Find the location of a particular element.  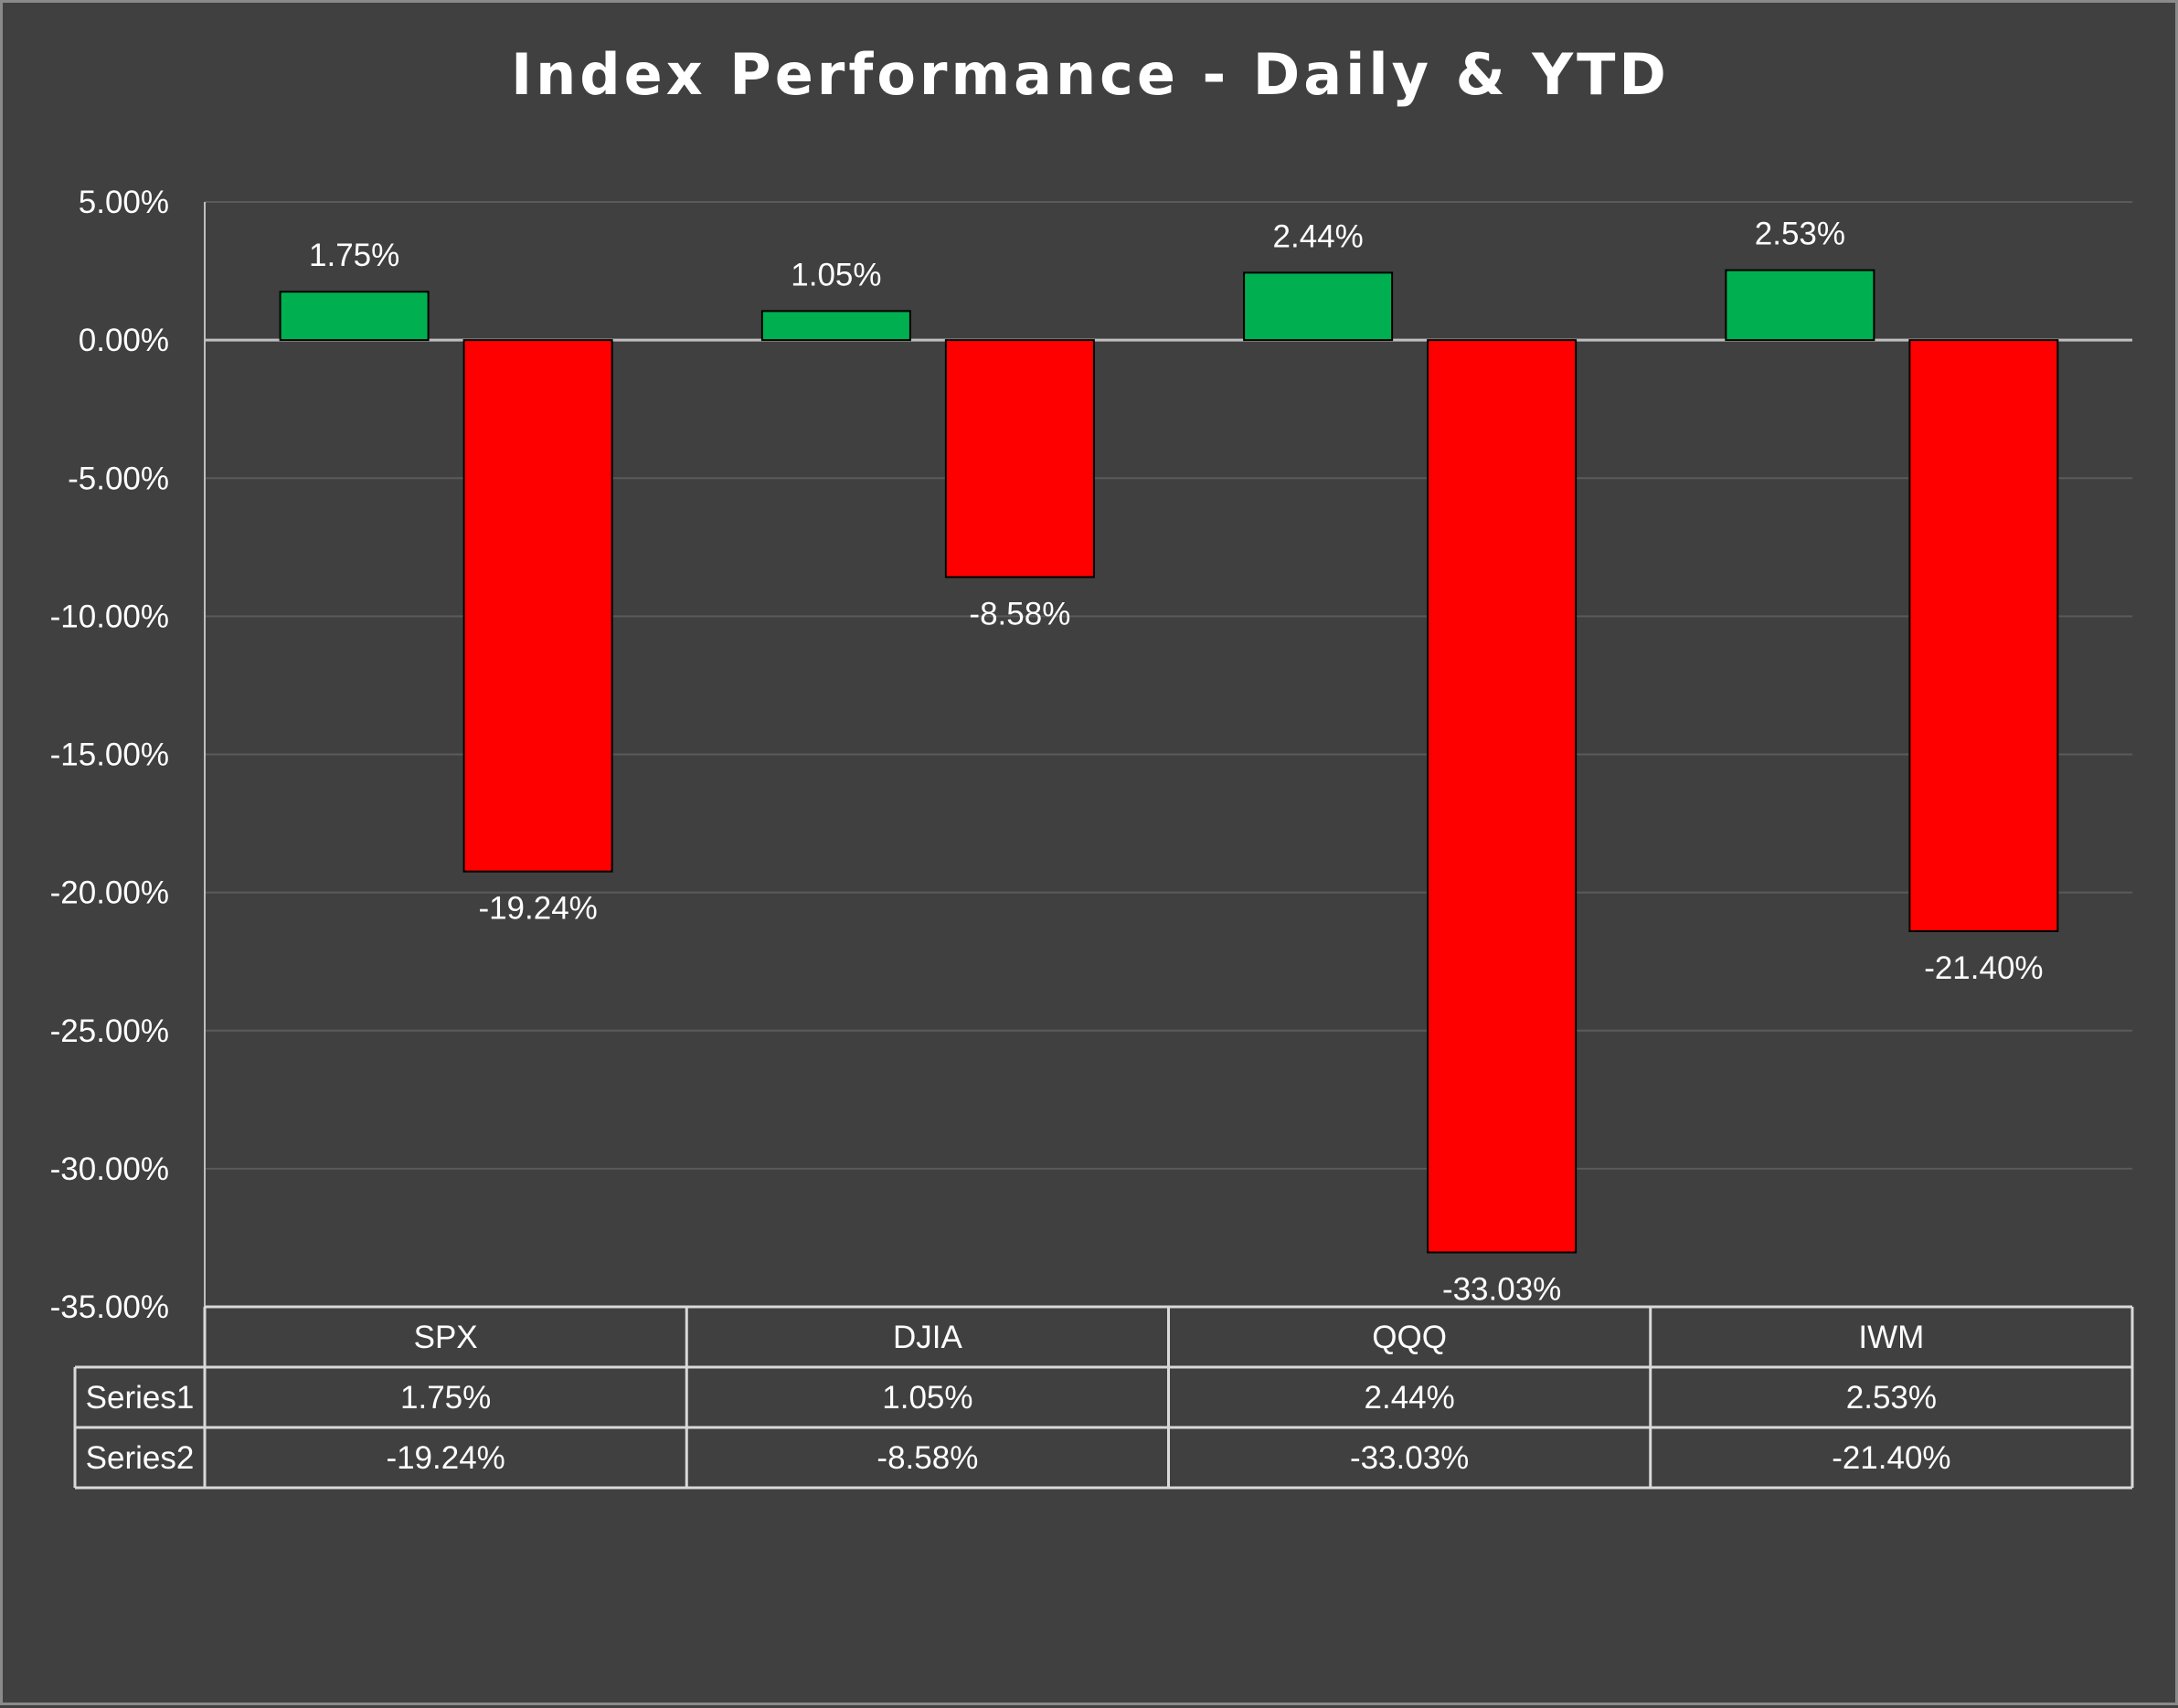

table-series-name: Series2 is located at coordinates (140, 1458).